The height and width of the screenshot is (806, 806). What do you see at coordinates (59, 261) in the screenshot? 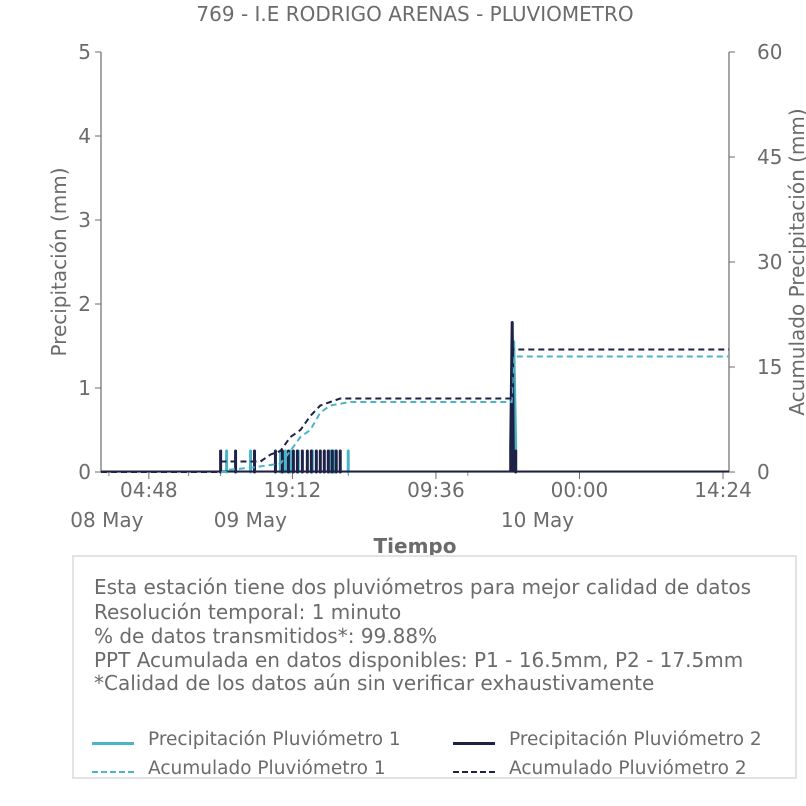
I see `y-axis-label-left: Precipitación (mm)` at bounding box center [59, 261].